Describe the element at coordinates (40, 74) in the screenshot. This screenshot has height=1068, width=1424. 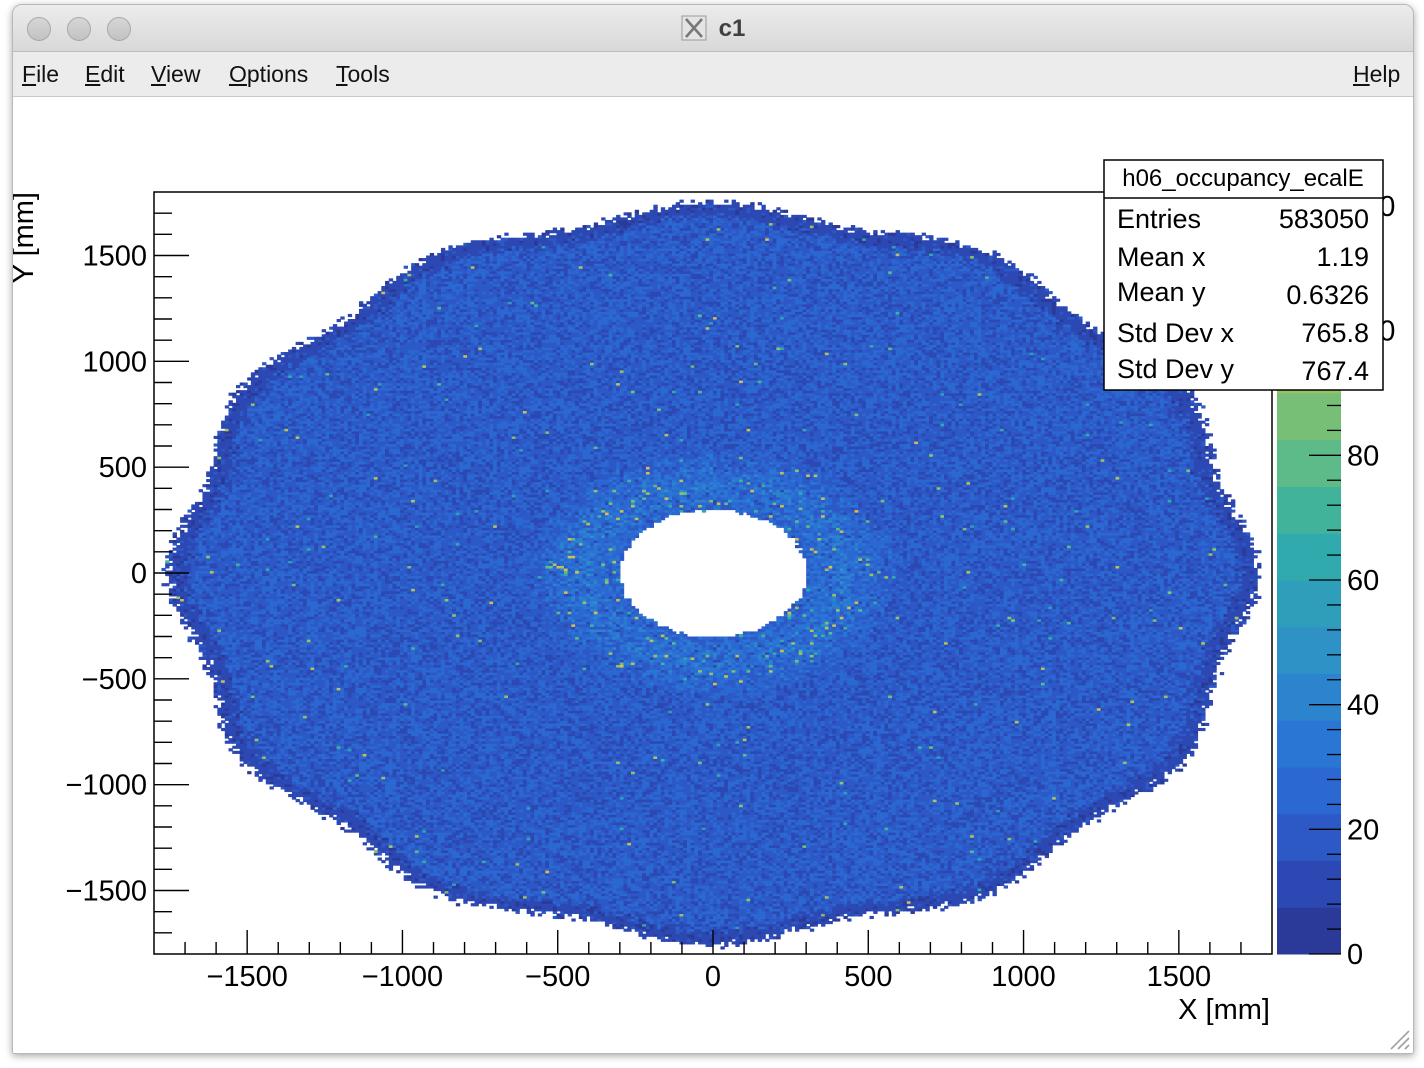
I see `menu-file: File` at that location.